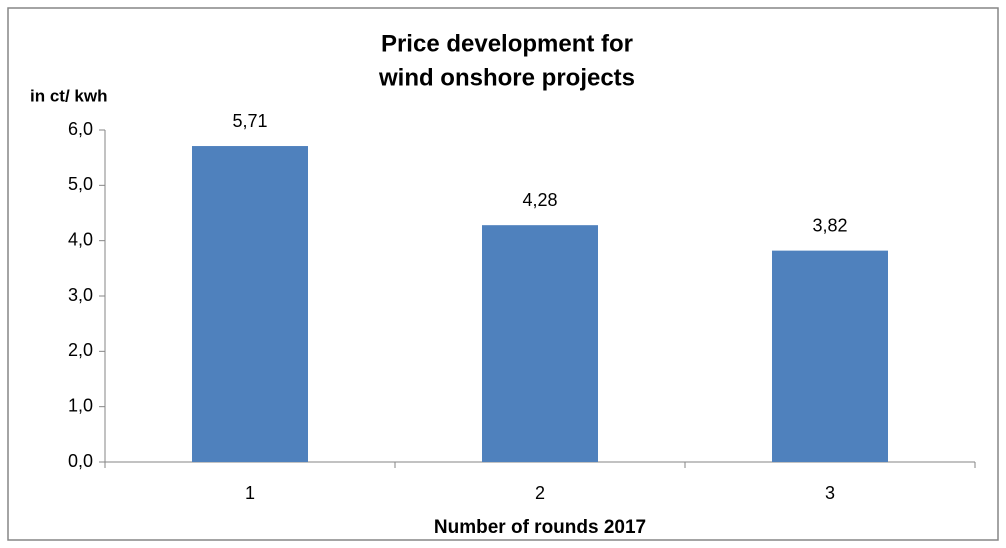  What do you see at coordinates (80, 184) in the screenshot?
I see `y-tick-label: 5,0` at bounding box center [80, 184].